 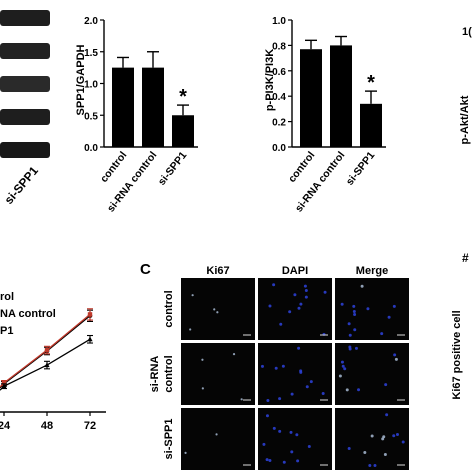 I want to click on y-tick-label: 0.6, so click(x=279, y=72).